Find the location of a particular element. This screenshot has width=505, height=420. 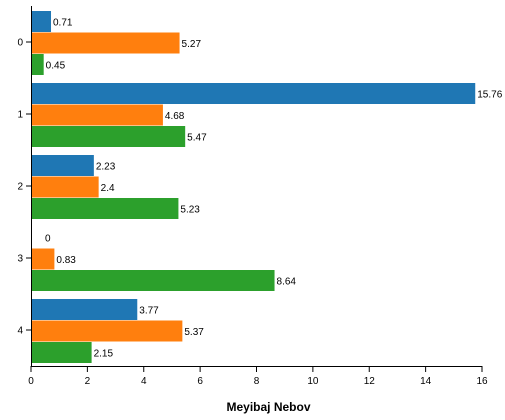

data-label: 2.23 is located at coordinates (106, 167).